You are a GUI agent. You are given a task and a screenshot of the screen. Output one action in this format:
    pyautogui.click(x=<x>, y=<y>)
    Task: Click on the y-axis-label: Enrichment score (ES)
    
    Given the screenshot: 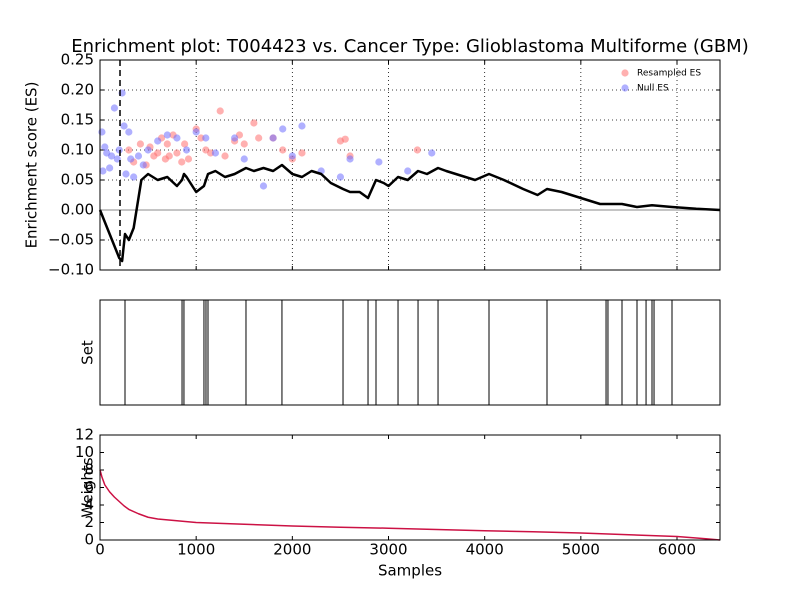 What is the action you would take?
    pyautogui.click(x=32, y=165)
    